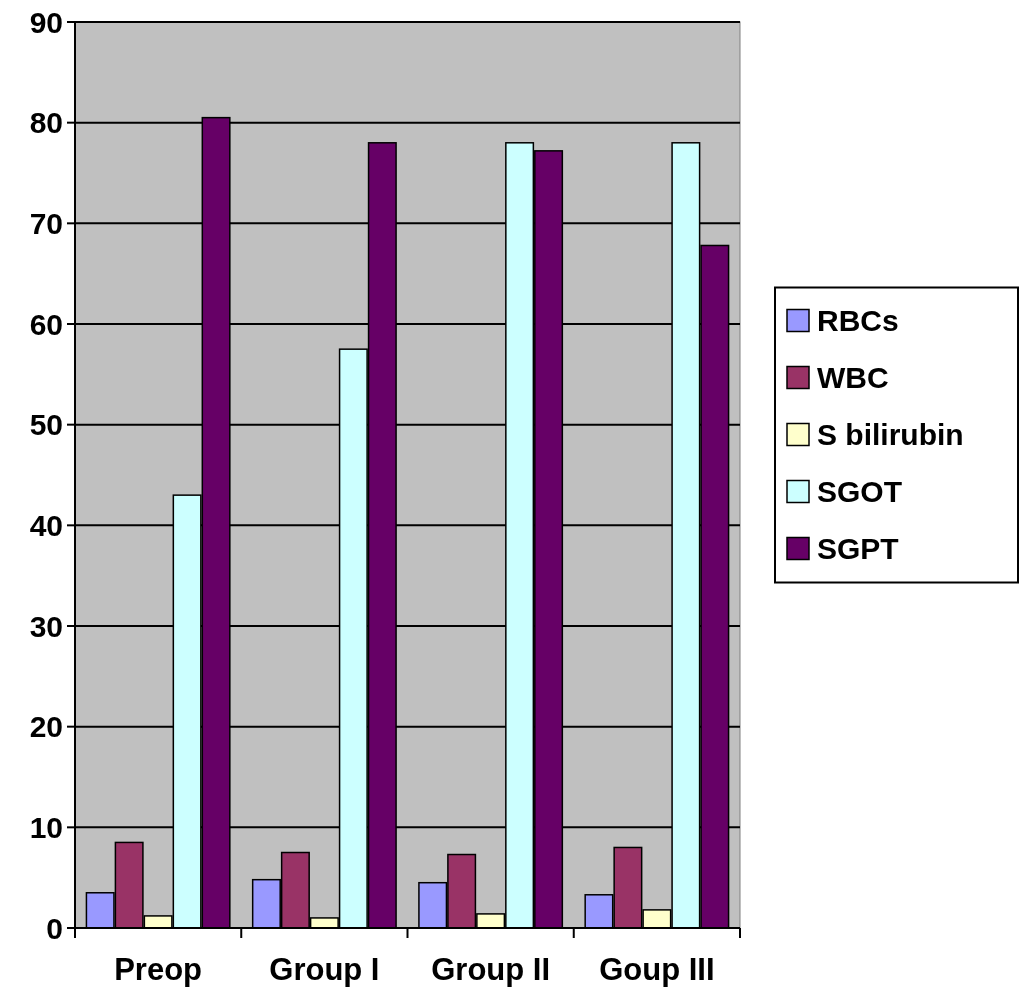 The width and height of the screenshot is (1020, 996). Describe the element at coordinates (46, 525) in the screenshot. I see `y-tick-label: 40` at that location.